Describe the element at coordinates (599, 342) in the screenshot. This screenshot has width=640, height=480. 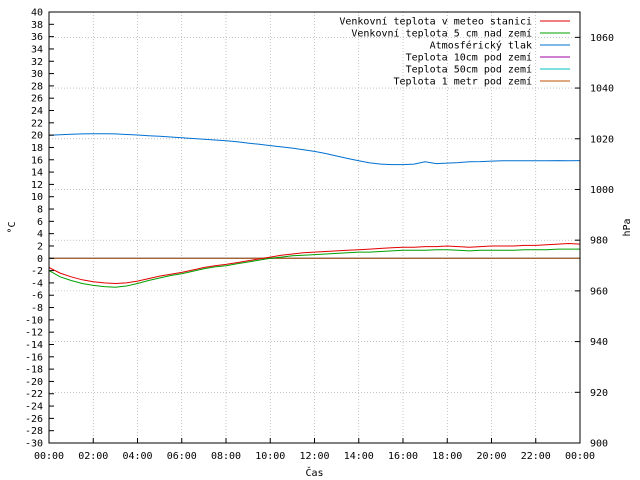
I see `y-right-tick-label: 940` at that location.